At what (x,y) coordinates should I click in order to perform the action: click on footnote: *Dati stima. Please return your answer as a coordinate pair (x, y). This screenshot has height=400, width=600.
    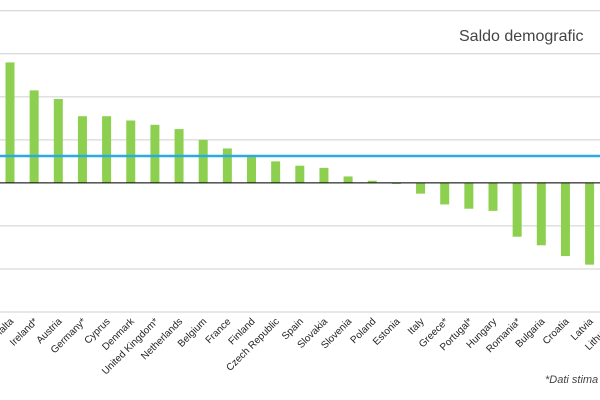
    Looking at the image, I should click on (571, 380).